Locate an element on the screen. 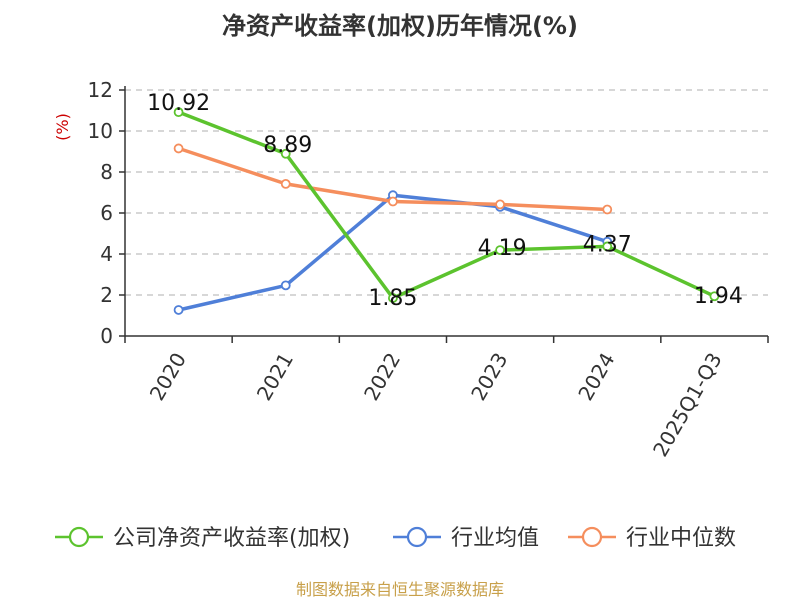 Image resolution: width=800 pixels, height=600 pixels. legend-label: 行业中位数 is located at coordinates (681, 538).